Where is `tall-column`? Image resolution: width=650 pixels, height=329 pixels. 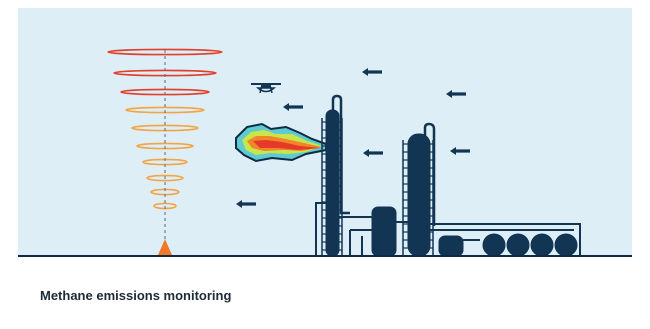
tall-column is located at coordinates (332, 183).